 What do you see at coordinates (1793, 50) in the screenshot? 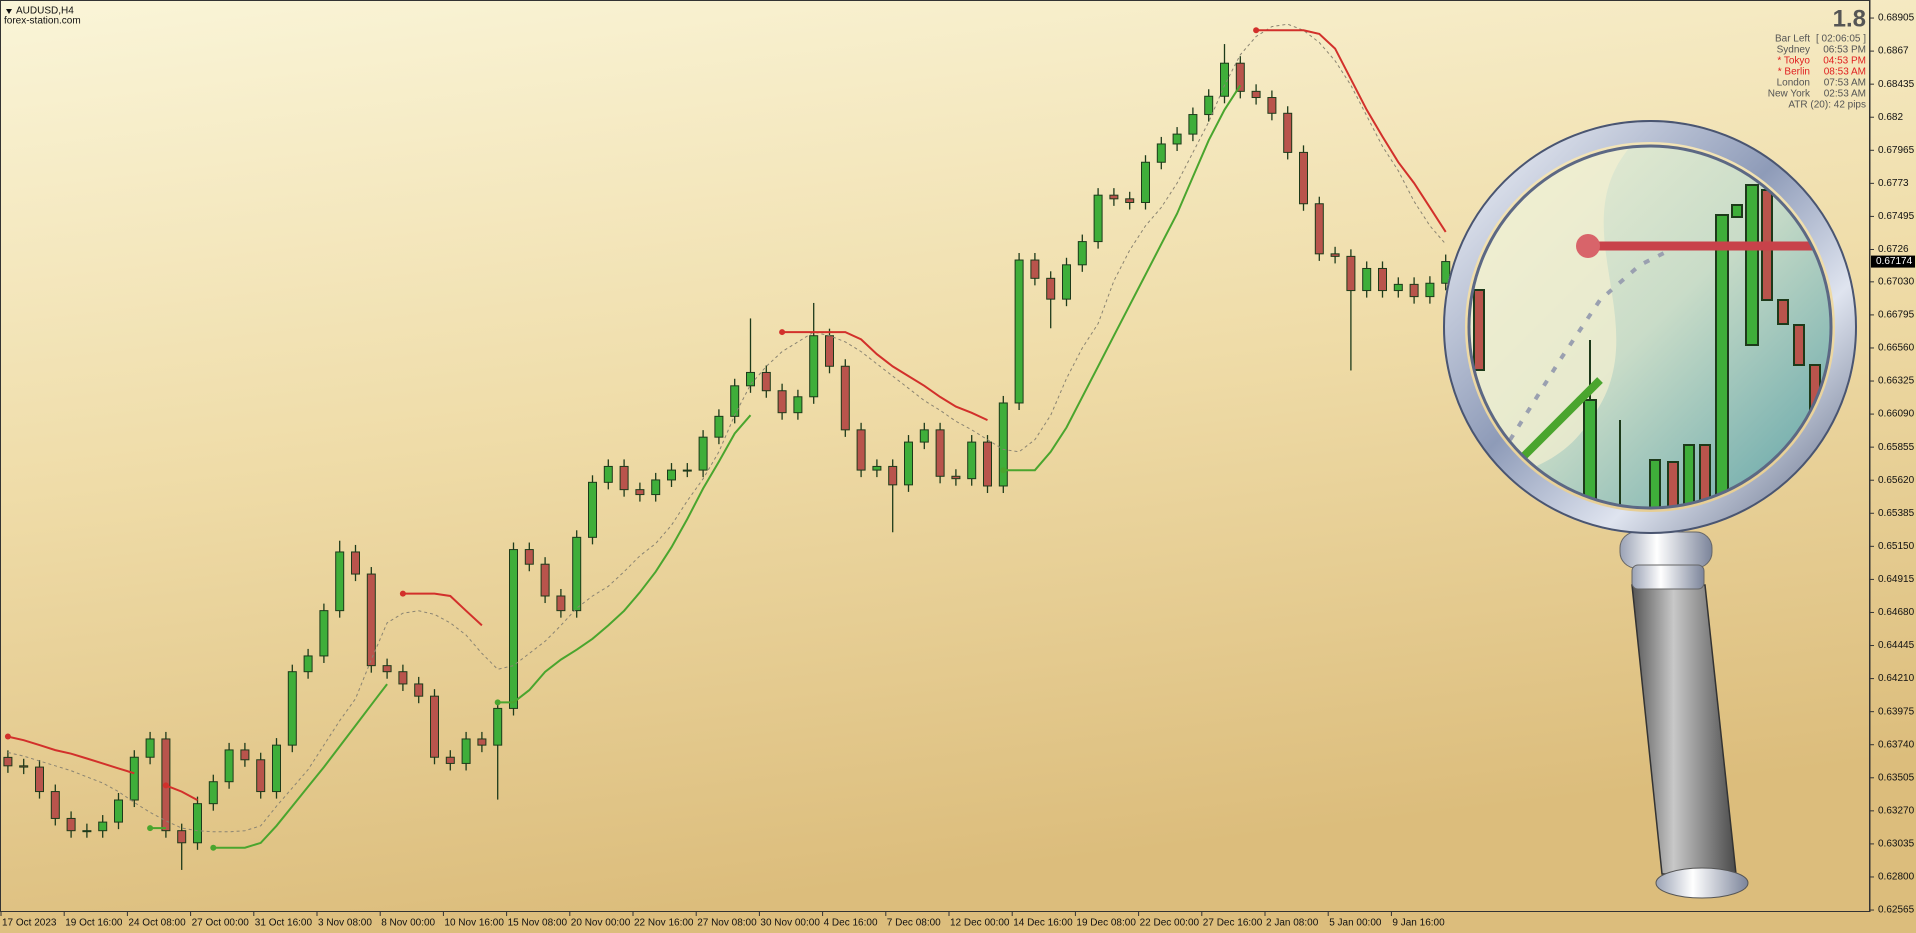
I see `info-label: Sydney` at bounding box center [1793, 50].